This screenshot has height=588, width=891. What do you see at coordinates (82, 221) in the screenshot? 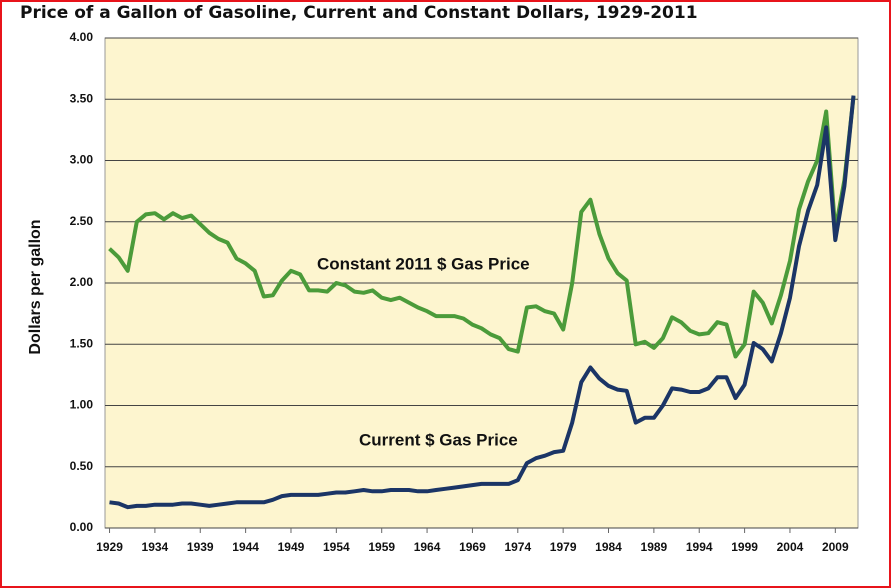
I see `y-tick-label: 2.50` at bounding box center [82, 221].